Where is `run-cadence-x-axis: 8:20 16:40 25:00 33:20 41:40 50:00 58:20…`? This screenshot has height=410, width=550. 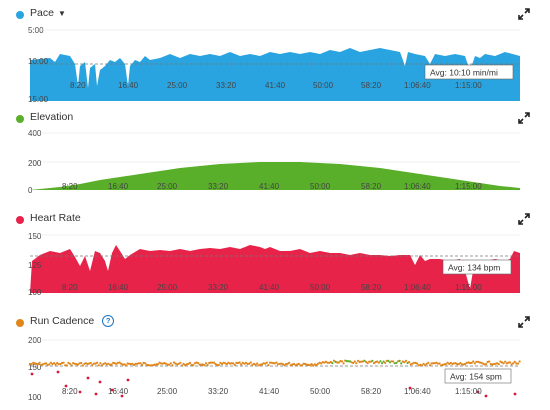 run-cadence-x-axis: 8:20 16:40 25:00 33:20 41:40 50:00 58:20… is located at coordinates (272, 391).